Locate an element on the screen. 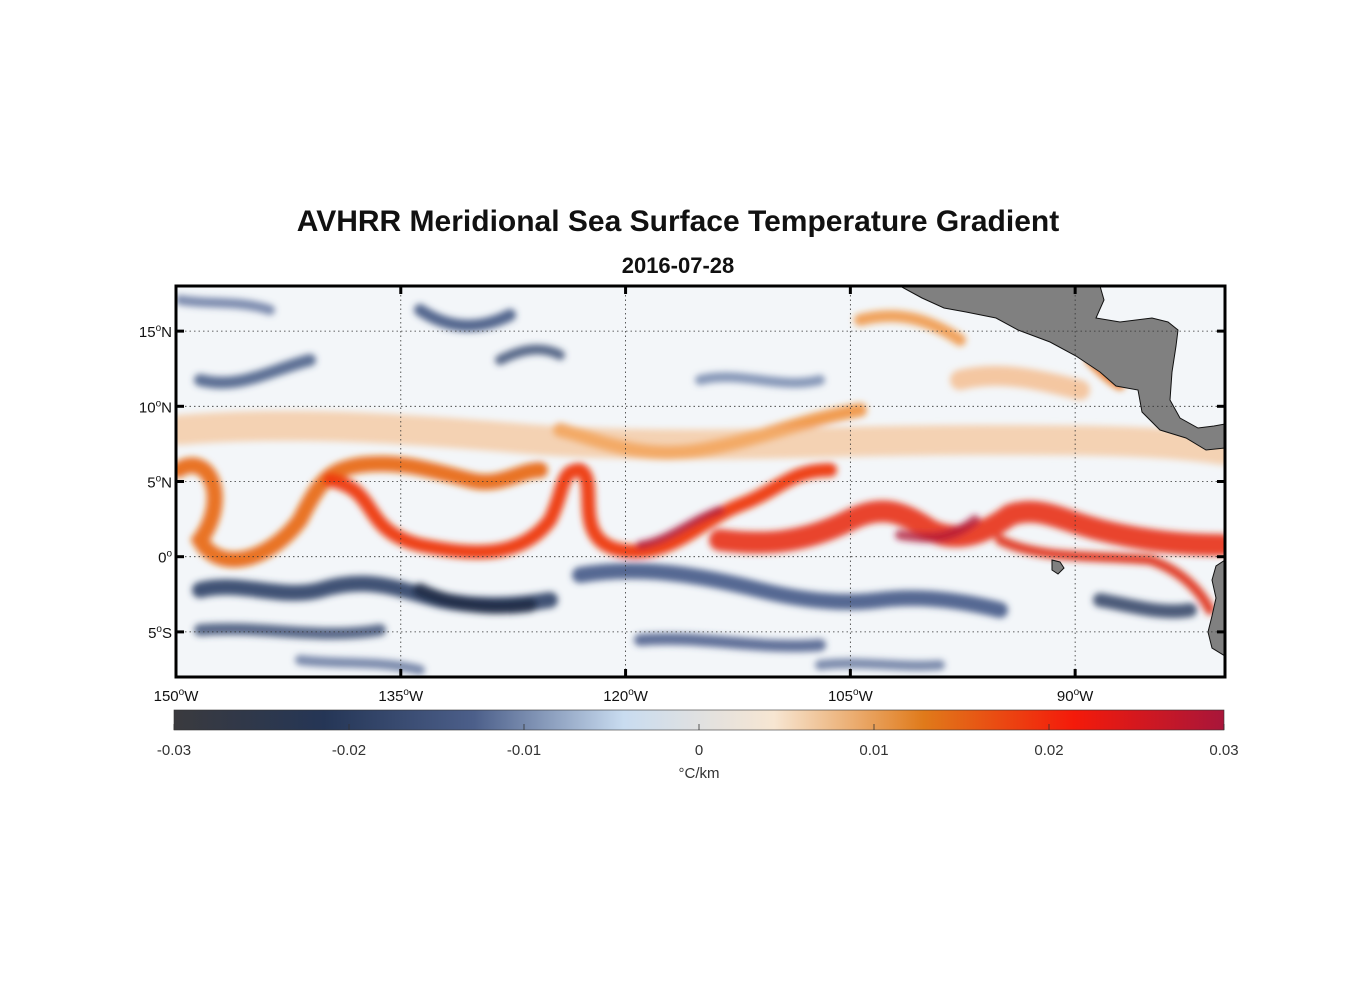 This screenshot has width=1356, height=1000. colorbar-units: °C/km is located at coordinates (699, 773).